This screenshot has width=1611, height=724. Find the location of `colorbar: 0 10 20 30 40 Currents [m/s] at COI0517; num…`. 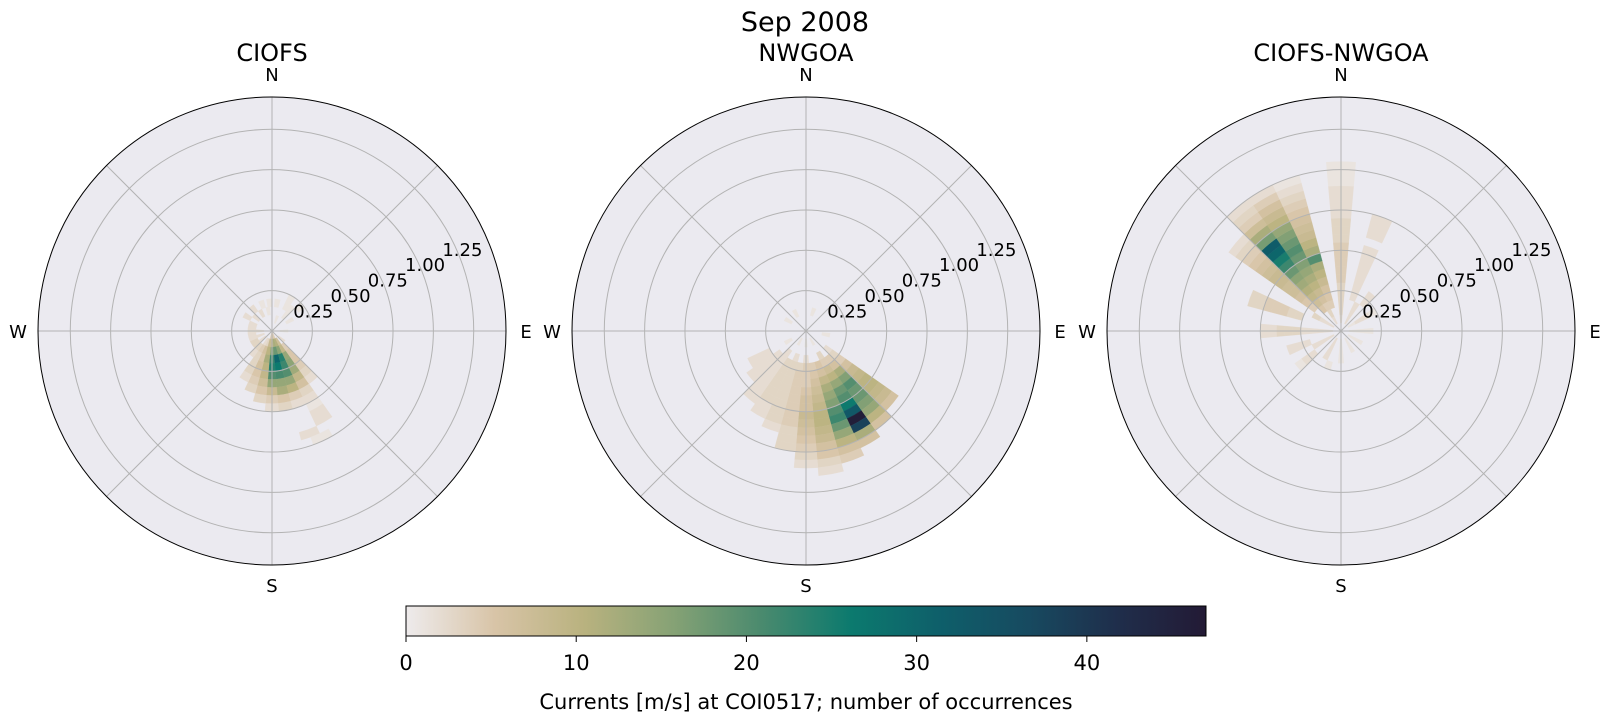

colorbar: 0 10 20 30 40 Currents [m/s] at COI0517; num… is located at coordinates (803, 659).